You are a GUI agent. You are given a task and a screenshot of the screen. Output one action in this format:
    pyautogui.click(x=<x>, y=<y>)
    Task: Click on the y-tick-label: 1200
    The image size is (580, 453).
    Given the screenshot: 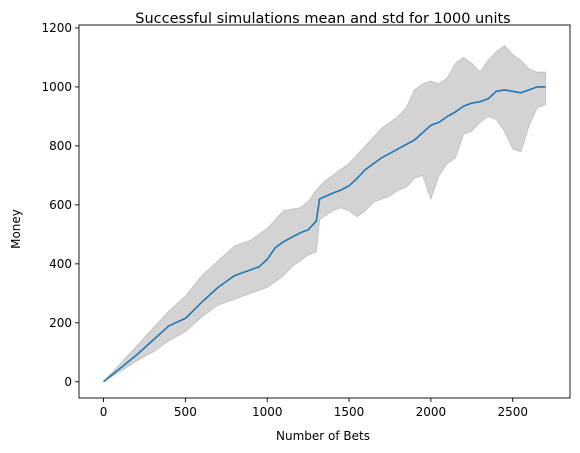 What is the action you would take?
    pyautogui.click(x=56, y=28)
    